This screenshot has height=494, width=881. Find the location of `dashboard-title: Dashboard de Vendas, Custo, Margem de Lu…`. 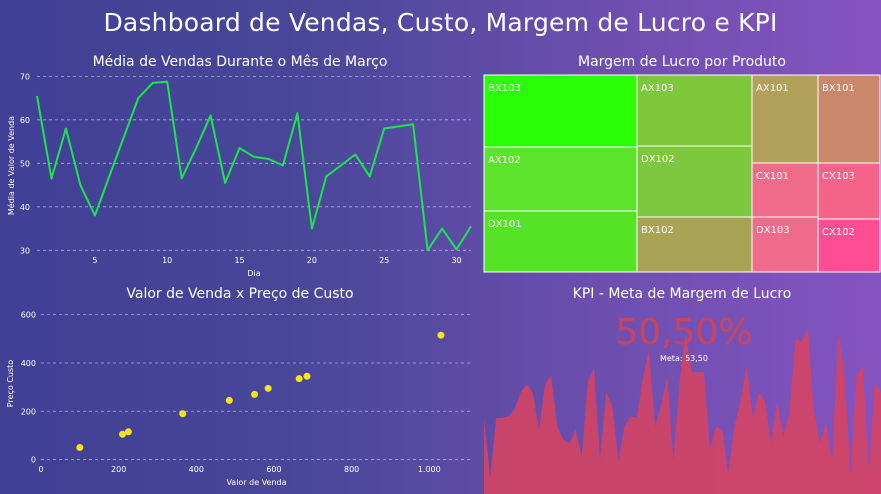

dashboard-title: Dashboard de Vendas, Custo, Margem de Lu… is located at coordinates (440, 22).